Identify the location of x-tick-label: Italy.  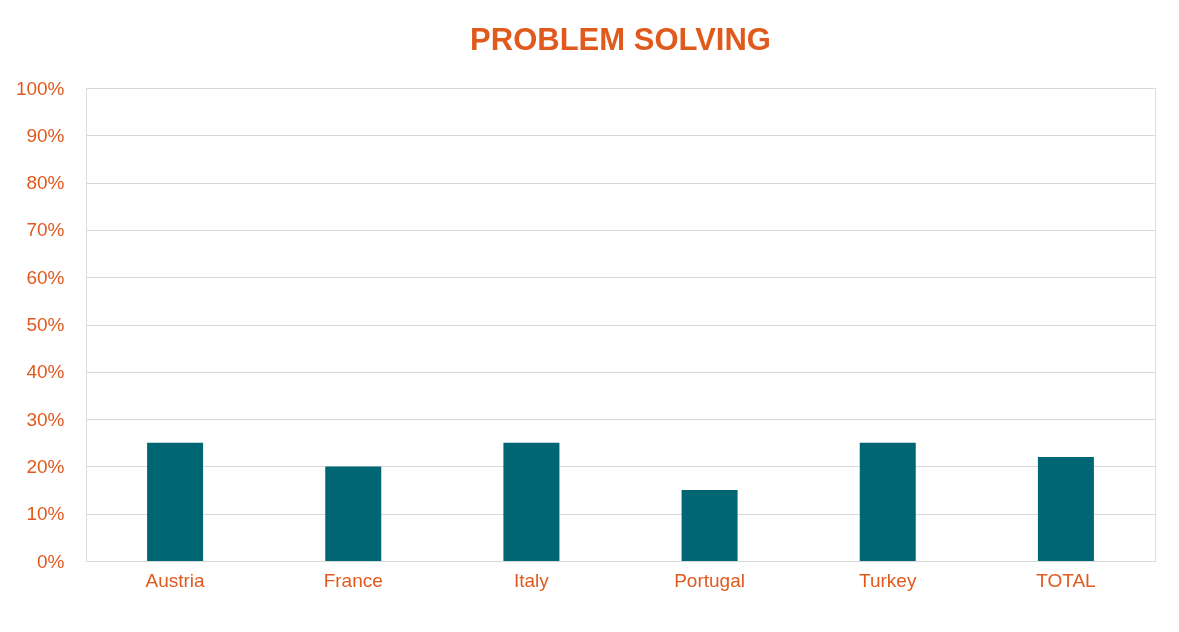
(531, 580).